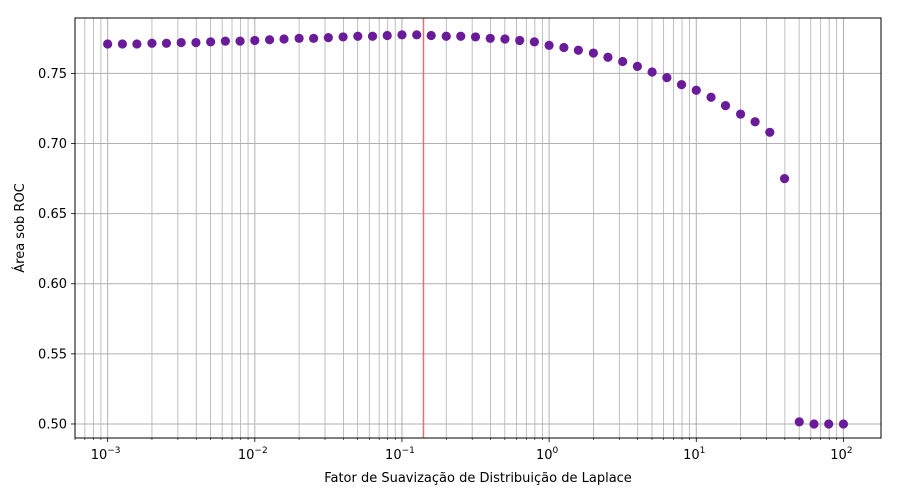  What do you see at coordinates (56, 249) in the screenshot?
I see `y-axis-ticks: 0.50 0.55 0.60 0.65 0.70 0.75` at bounding box center [56, 249].